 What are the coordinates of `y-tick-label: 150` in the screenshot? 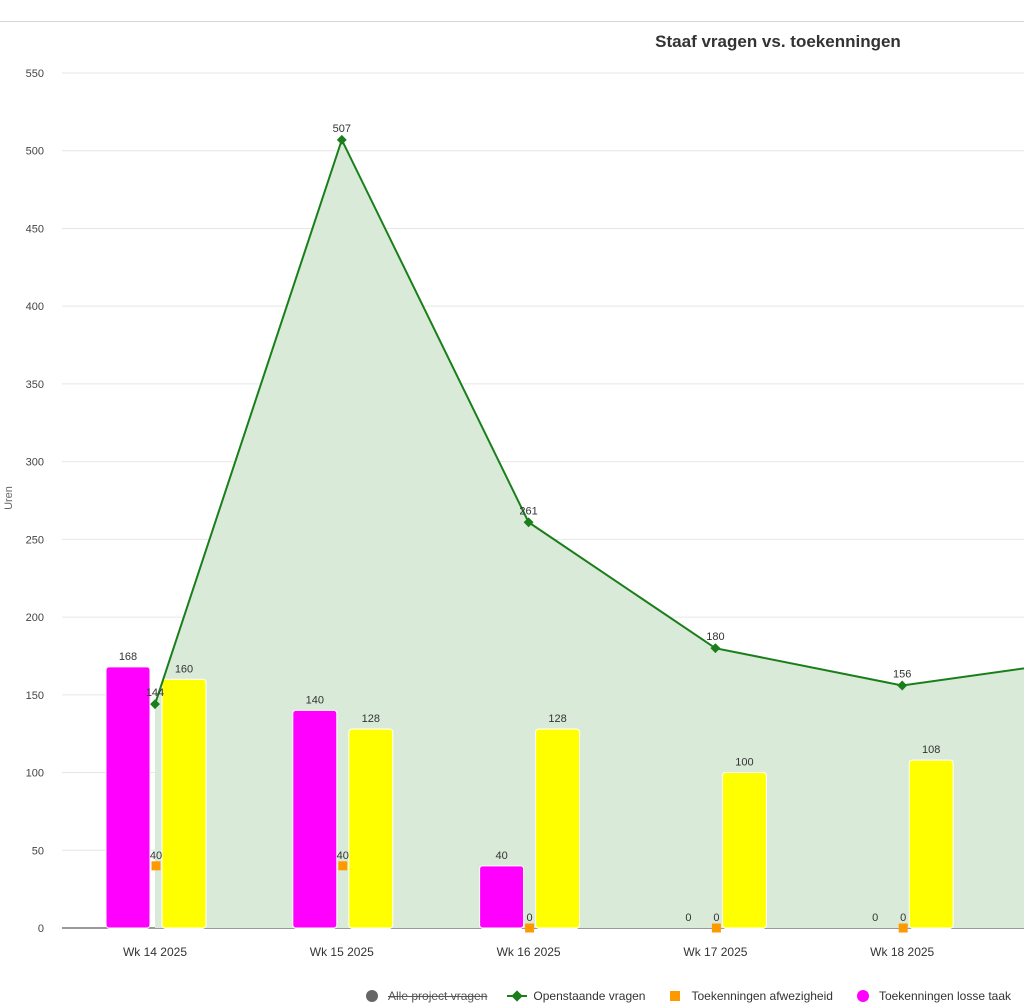 It's located at (35, 696).